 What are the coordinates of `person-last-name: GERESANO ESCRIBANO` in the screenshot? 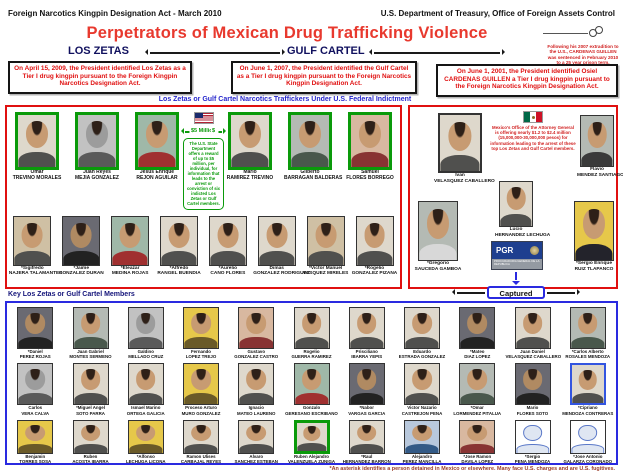 It's located at (311, 413).